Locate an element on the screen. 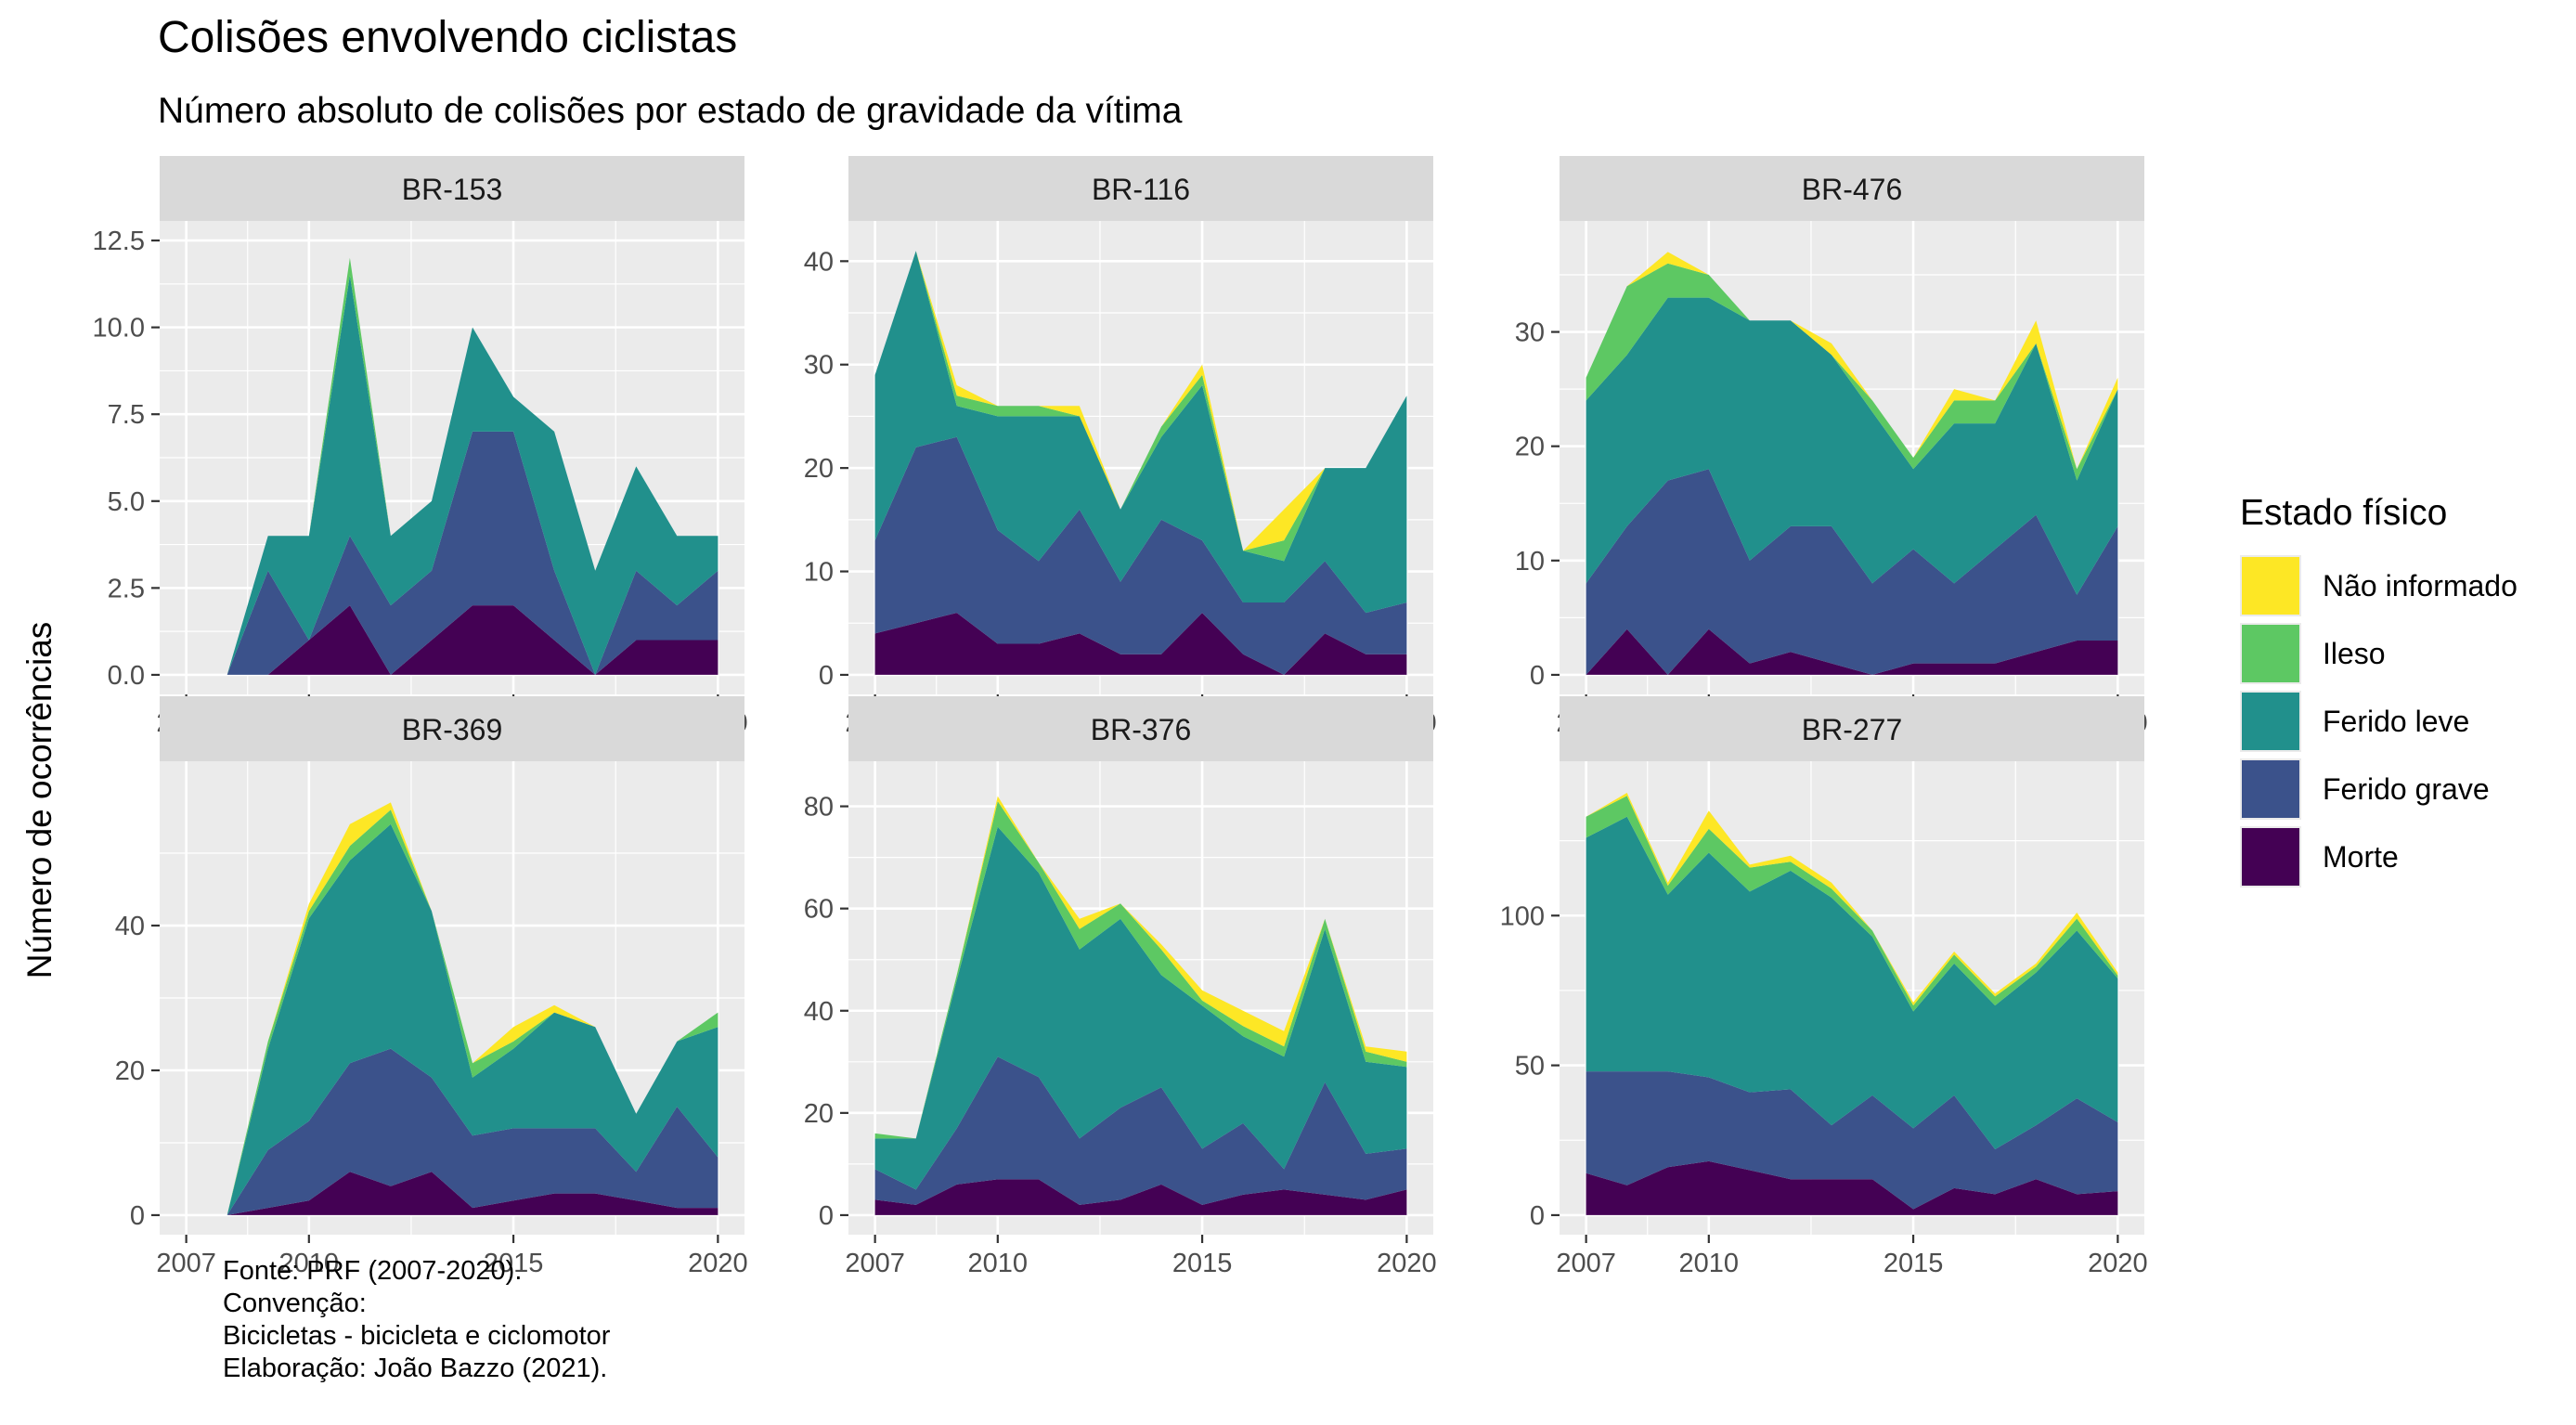 This screenshot has width=2576, height=1425. area-nao-informado is located at coordinates (1140, 401).